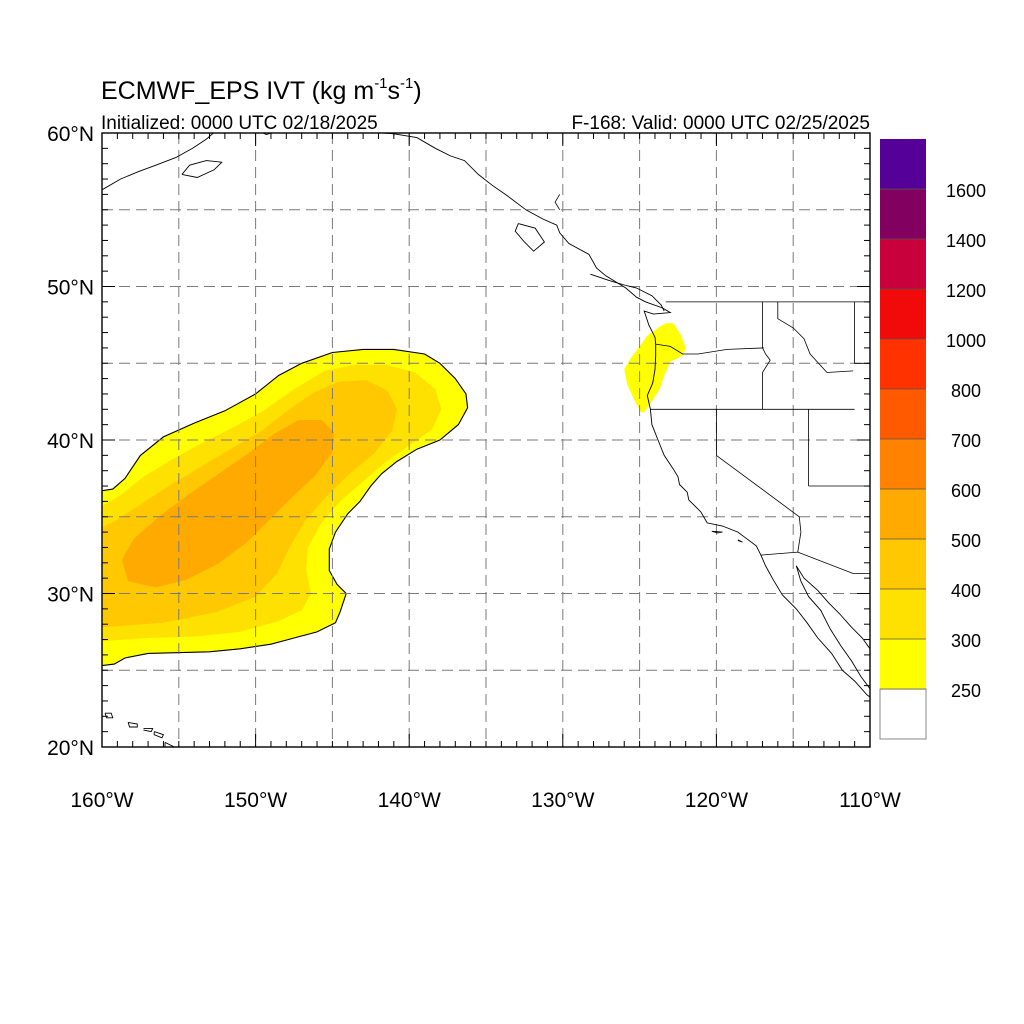 The height and width of the screenshot is (1024, 1024). What do you see at coordinates (485, 800) in the screenshot?
I see `longitude-labels: 160°W 150°W 140°W 130°W 120°W 110°W` at bounding box center [485, 800].